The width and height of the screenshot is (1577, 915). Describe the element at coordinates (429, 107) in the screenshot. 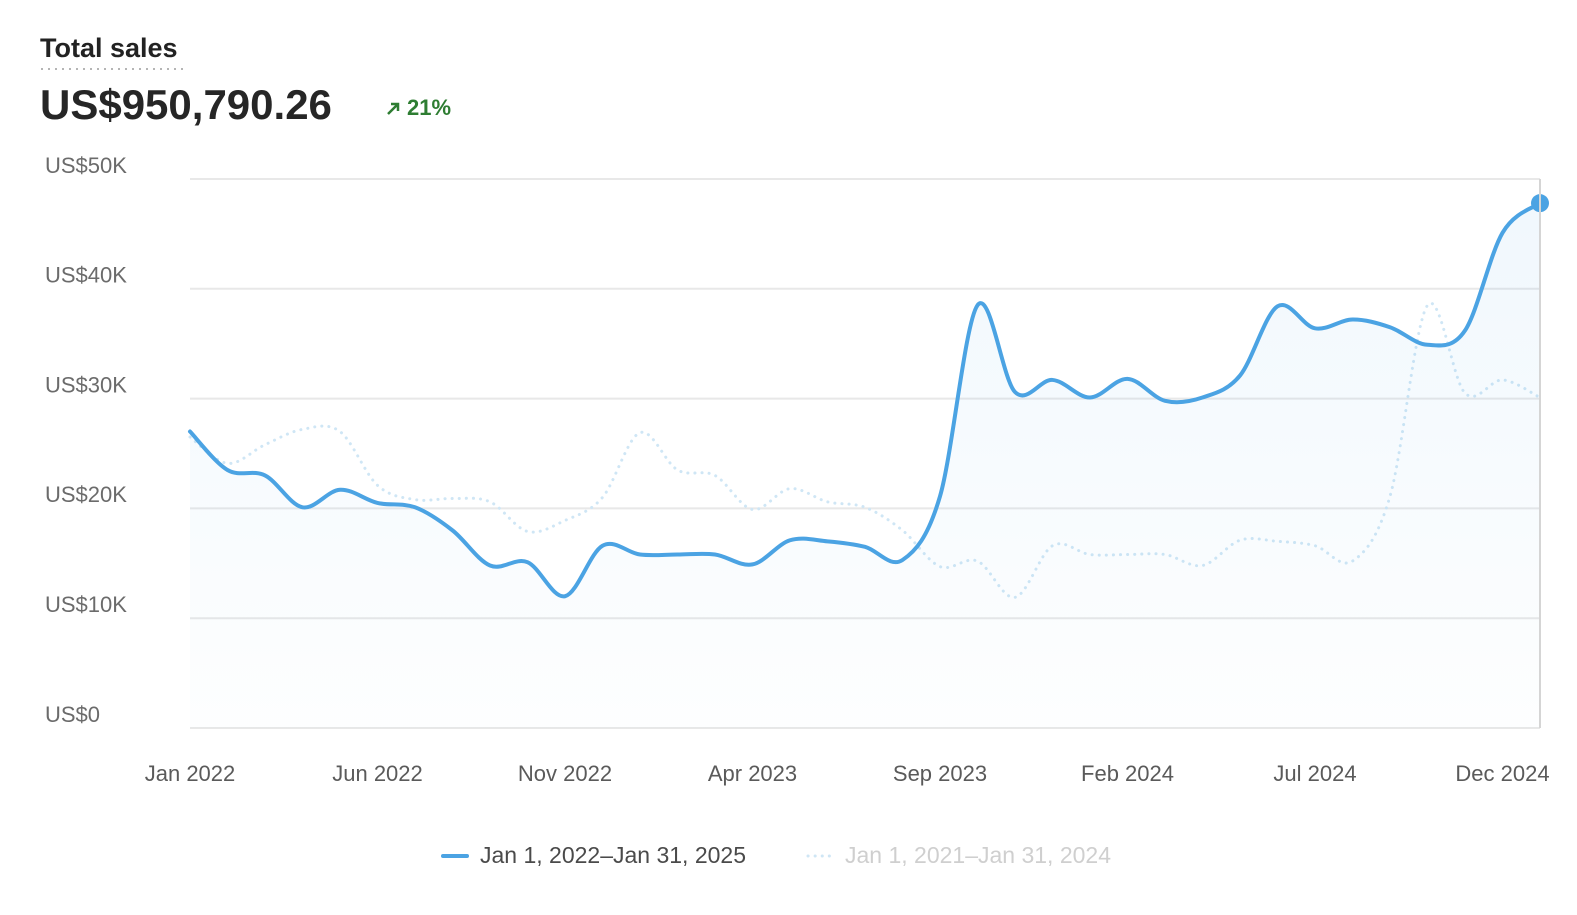

I see `change-value: 21%` at that location.